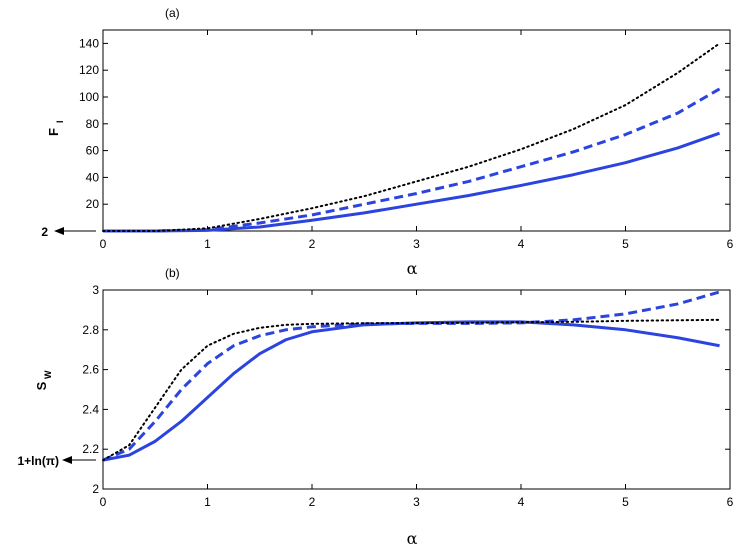 This screenshot has width=741, height=550. Describe the element at coordinates (625, 502) in the screenshot. I see `panel-b-x-tick-label: 5` at that location.